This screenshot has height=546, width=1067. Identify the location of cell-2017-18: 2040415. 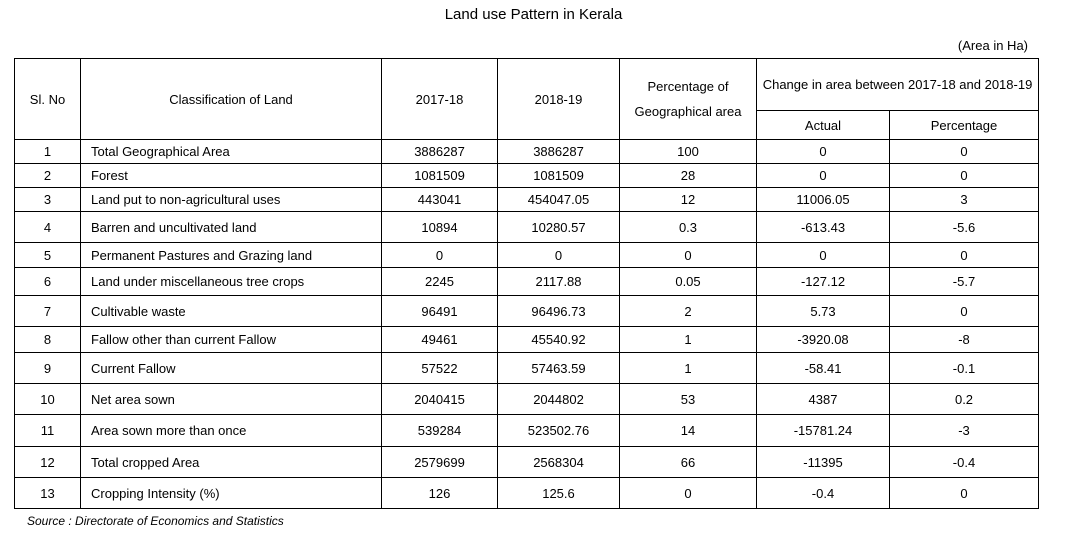
(439, 399).